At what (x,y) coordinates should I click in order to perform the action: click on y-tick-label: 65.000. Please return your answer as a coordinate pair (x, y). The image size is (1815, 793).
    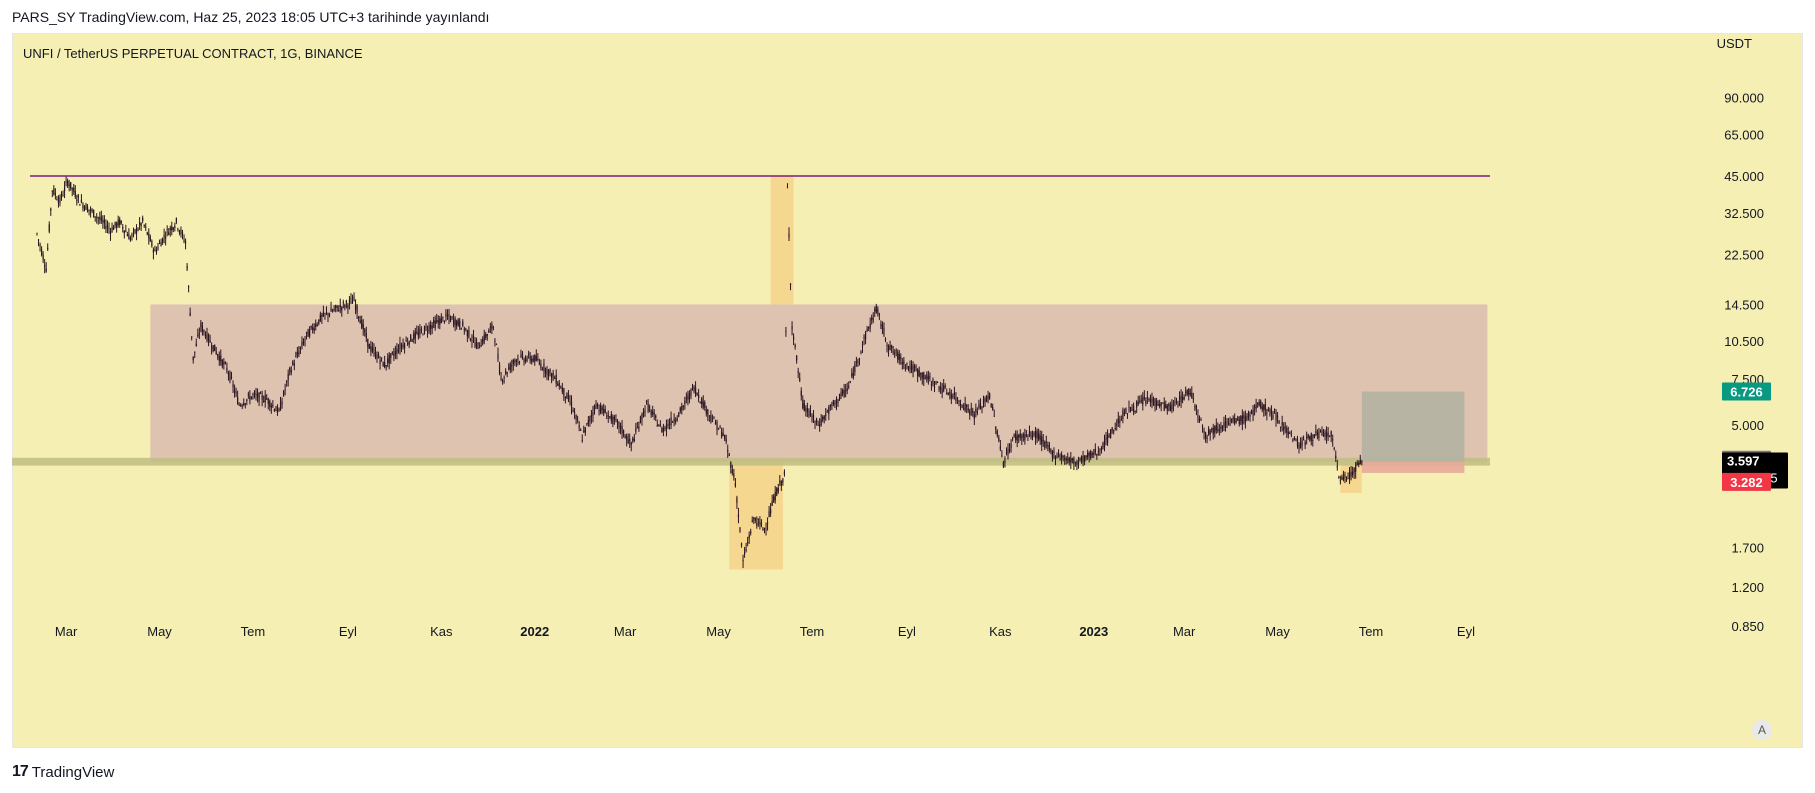
    Looking at the image, I should click on (1744, 134).